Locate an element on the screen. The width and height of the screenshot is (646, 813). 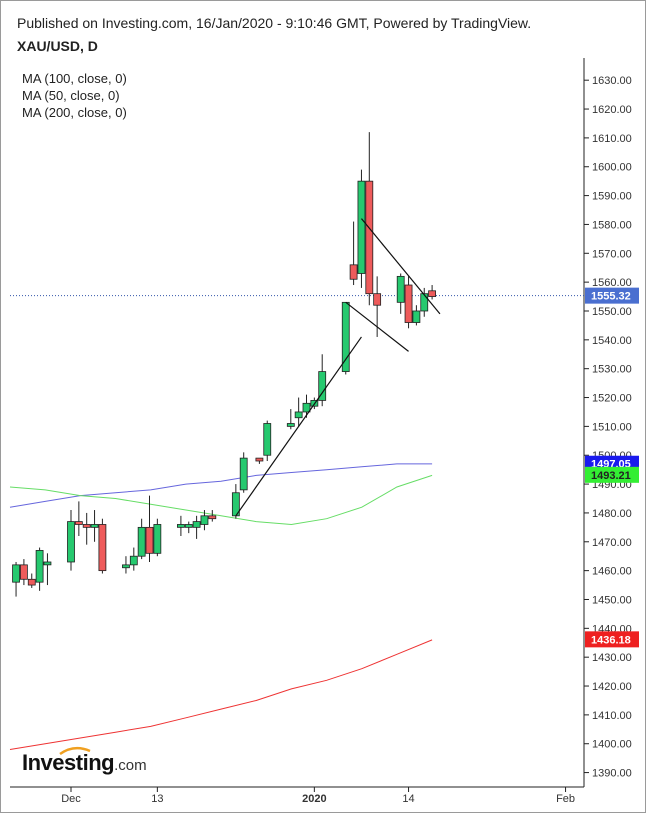
y-tick-label: 1540.00 is located at coordinates (612, 341).